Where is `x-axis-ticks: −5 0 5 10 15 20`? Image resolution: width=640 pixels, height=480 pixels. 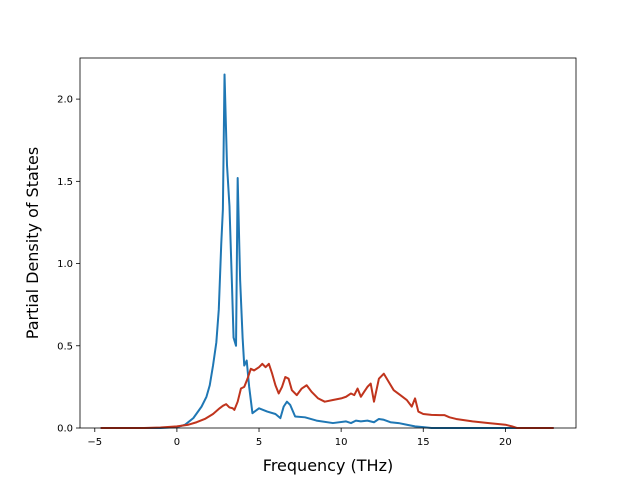 x-axis-ticks: −5 0 5 10 15 20 is located at coordinates (299, 438).